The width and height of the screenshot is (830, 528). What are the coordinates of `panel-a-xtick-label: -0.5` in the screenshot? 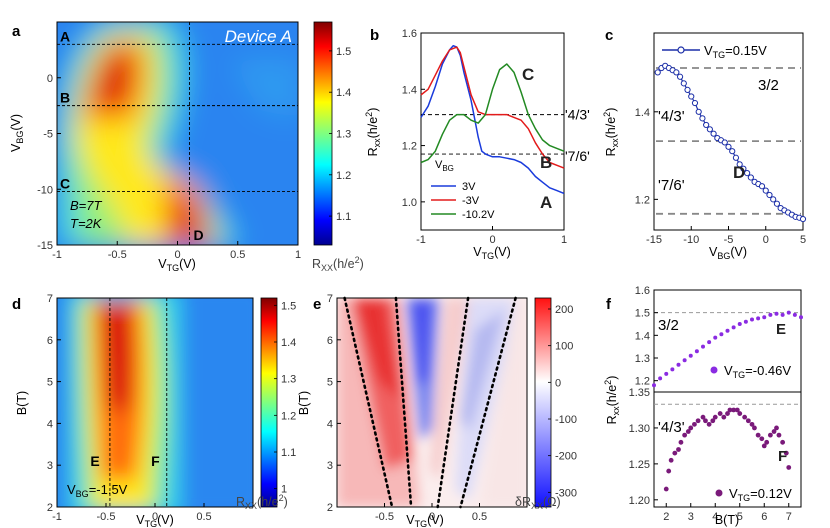 It's located at (117, 255).